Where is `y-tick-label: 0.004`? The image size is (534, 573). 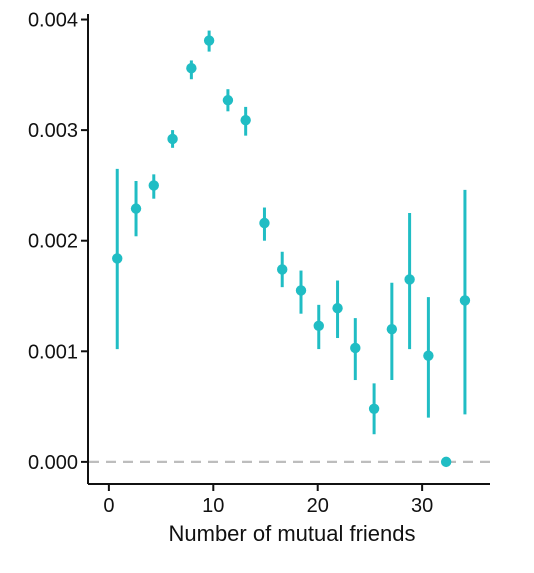
y-tick-label: 0.004 is located at coordinates (53, 21).